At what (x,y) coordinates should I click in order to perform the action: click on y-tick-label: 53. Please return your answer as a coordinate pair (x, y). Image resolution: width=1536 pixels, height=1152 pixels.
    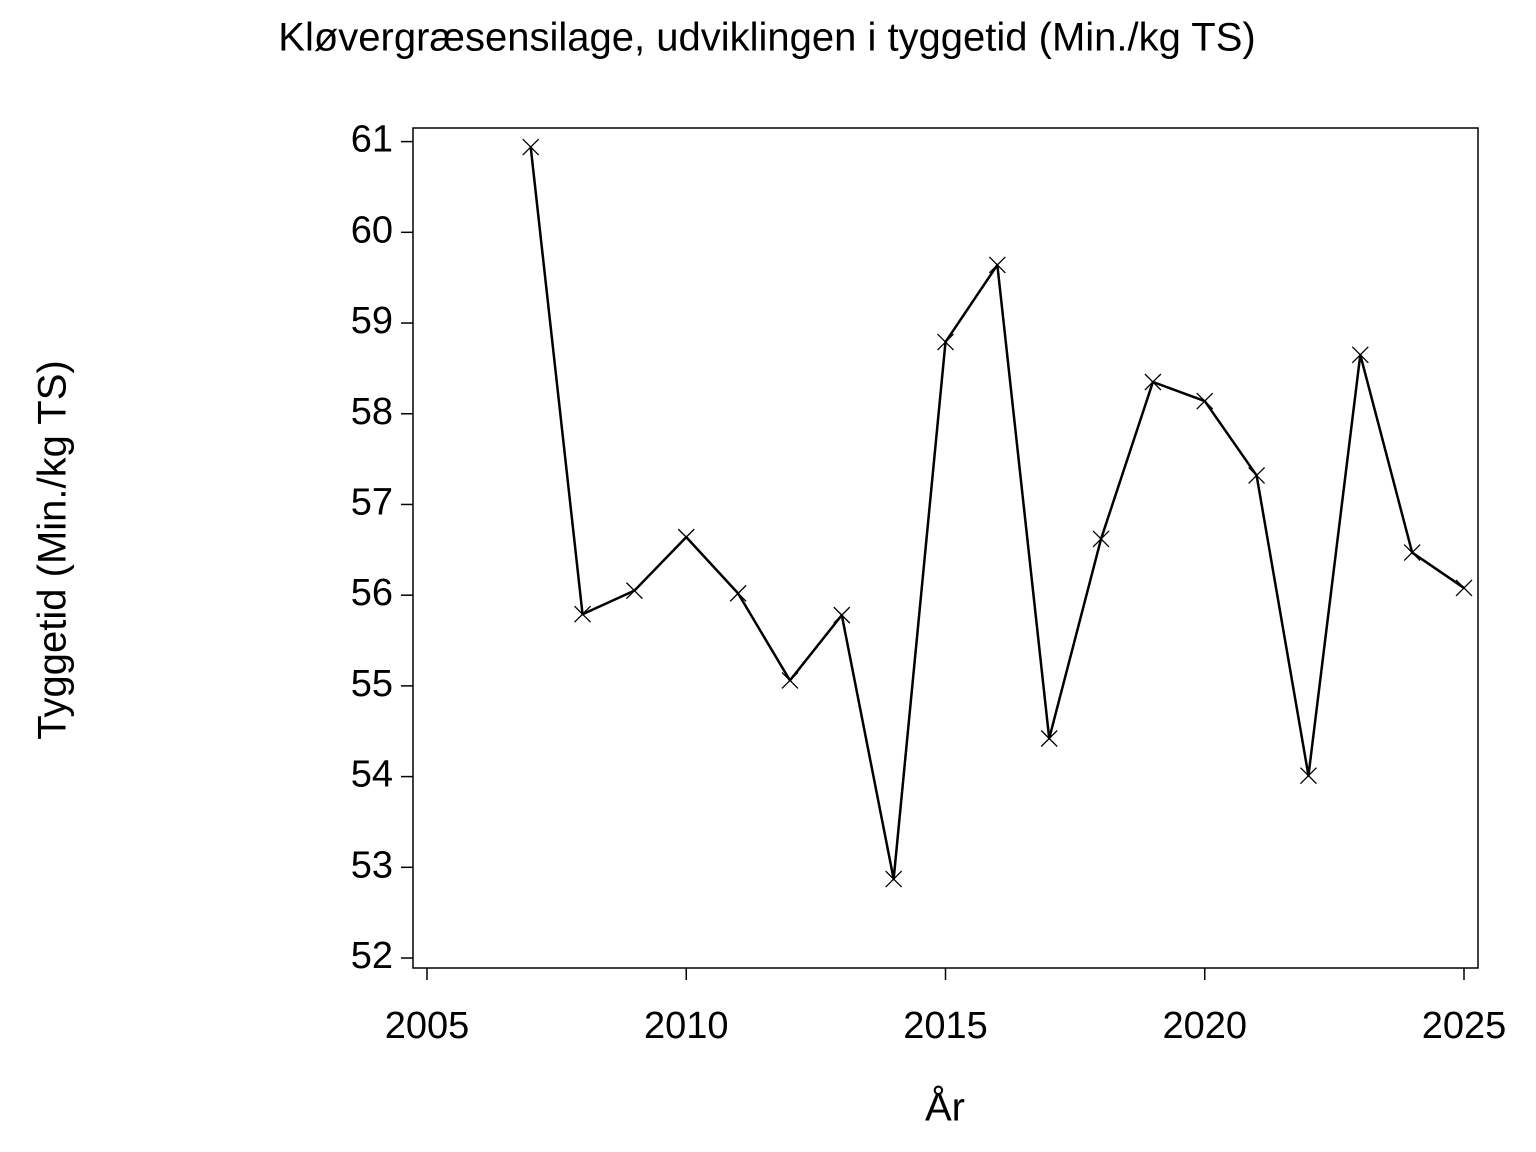
    Looking at the image, I should click on (372, 865).